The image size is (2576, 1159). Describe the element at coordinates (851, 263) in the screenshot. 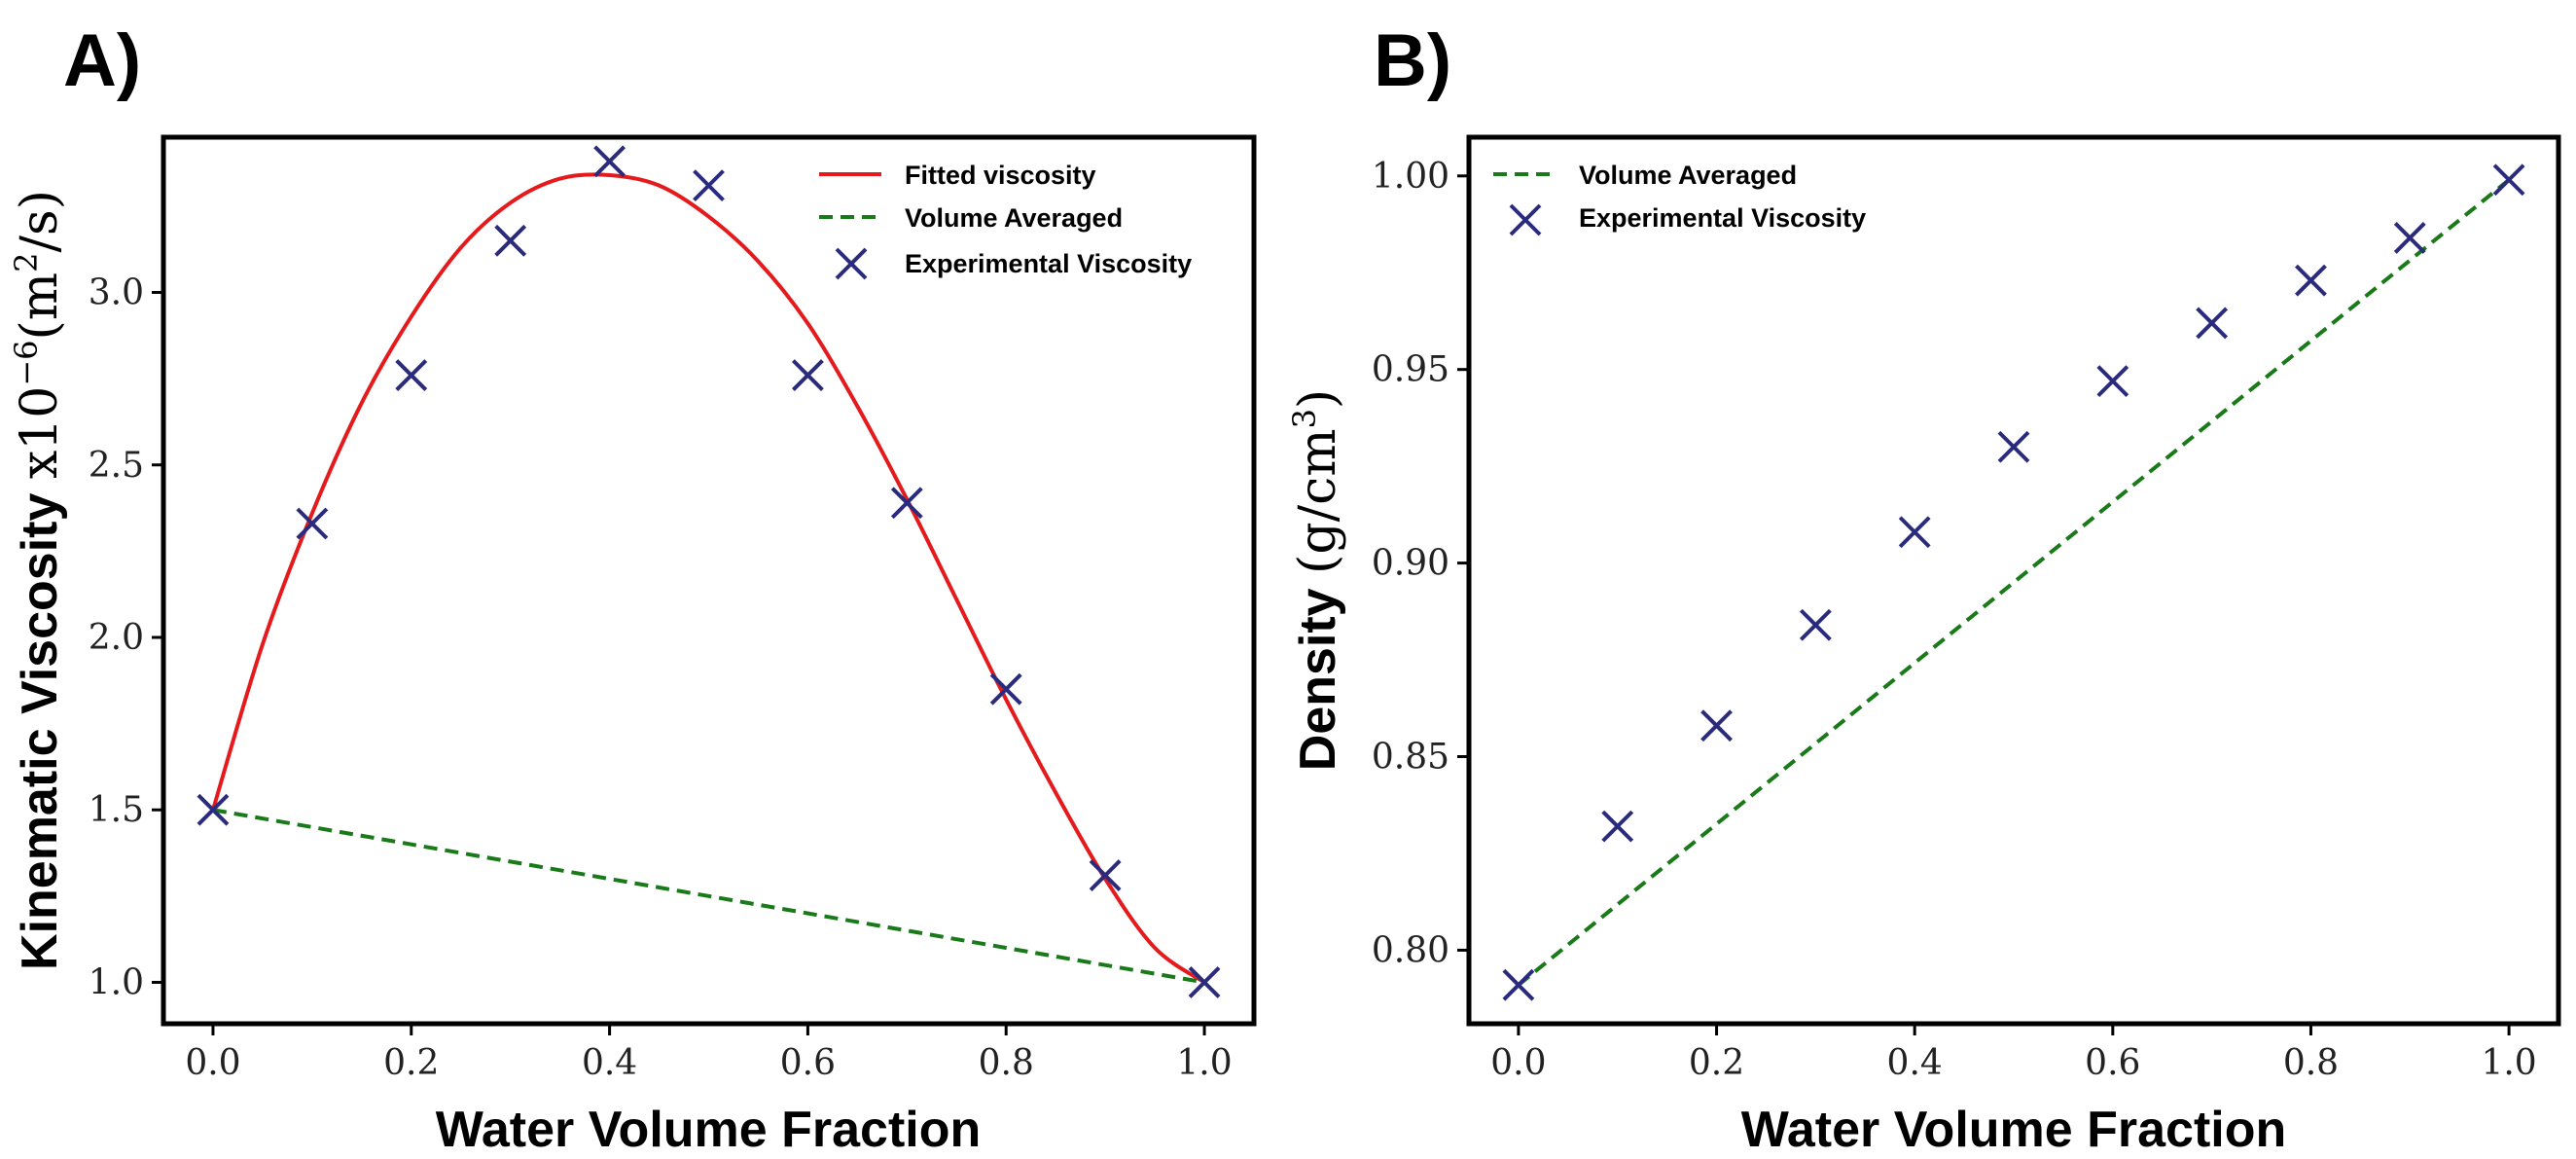

I see `legend-a-experimental-marker` at that location.